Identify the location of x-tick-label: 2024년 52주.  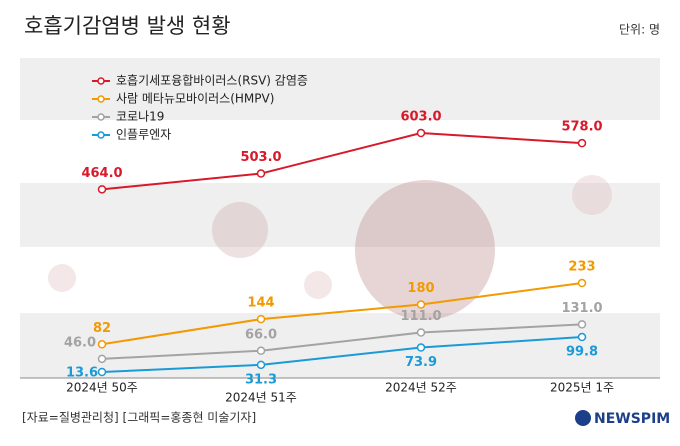
(421, 388).